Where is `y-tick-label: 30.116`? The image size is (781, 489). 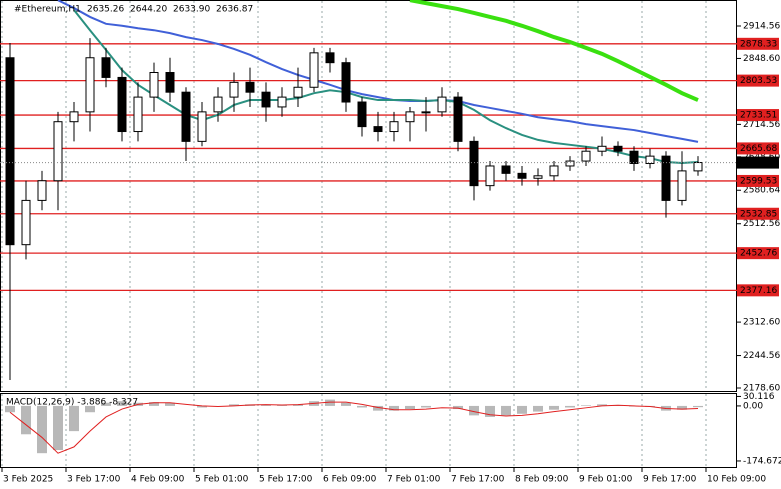 y-tick-label: 30.116 is located at coordinates (759, 397).